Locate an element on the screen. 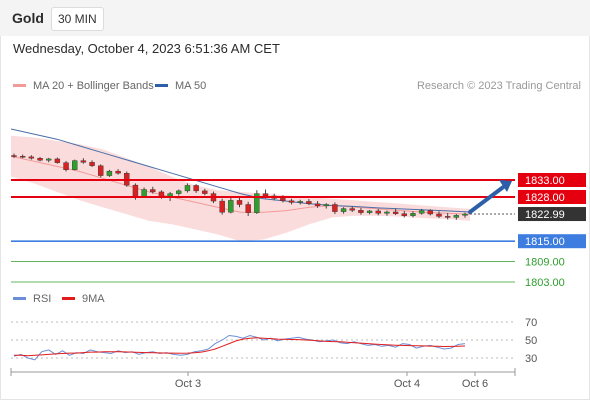  time-axis-label: Oct 6 is located at coordinates (475, 384).